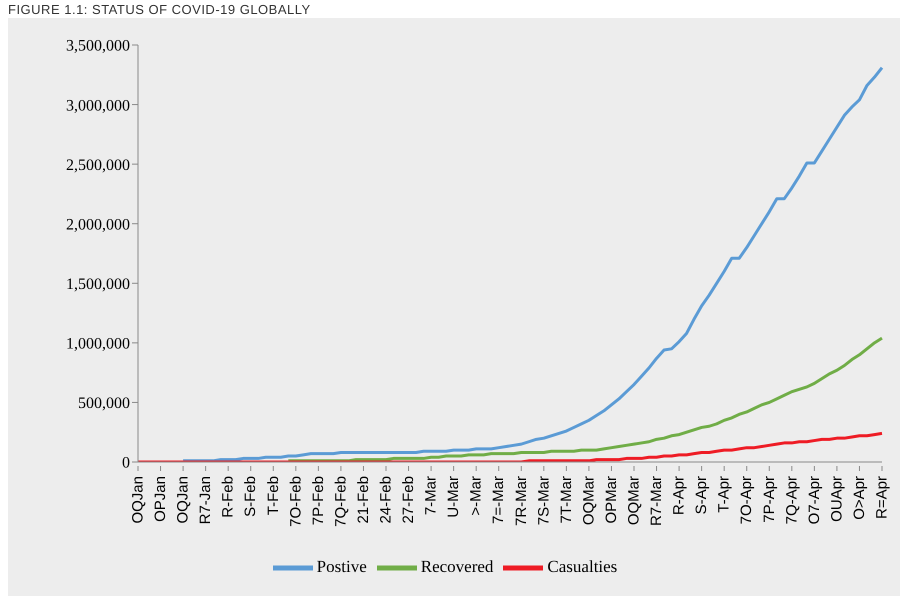 The width and height of the screenshot is (908, 599). I want to click on x-tick-label: T-Feb, so click(273, 496).